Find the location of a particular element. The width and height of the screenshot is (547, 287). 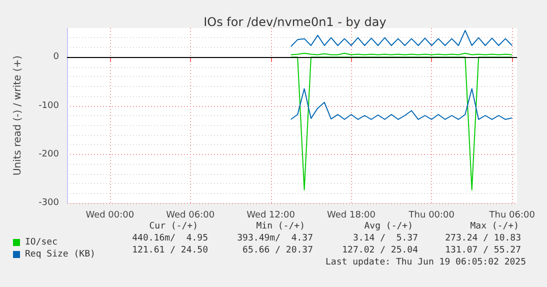

text: Max (-/+) is located at coordinates (495, 227).